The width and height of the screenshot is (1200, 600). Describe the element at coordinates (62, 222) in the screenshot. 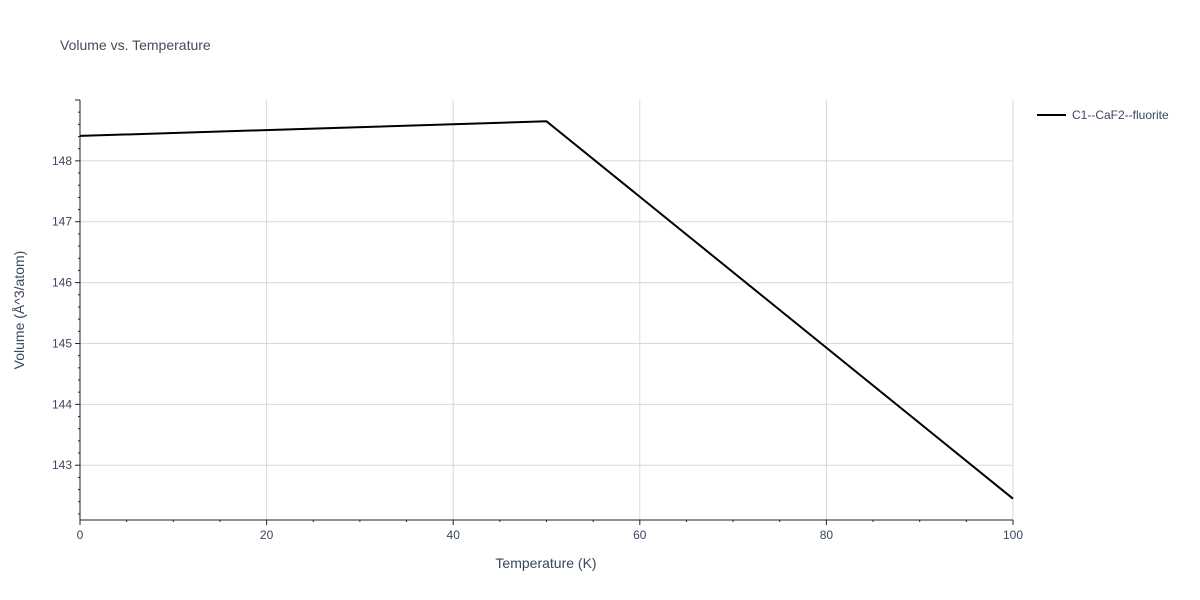

I see `y-tick-label: 147` at that location.